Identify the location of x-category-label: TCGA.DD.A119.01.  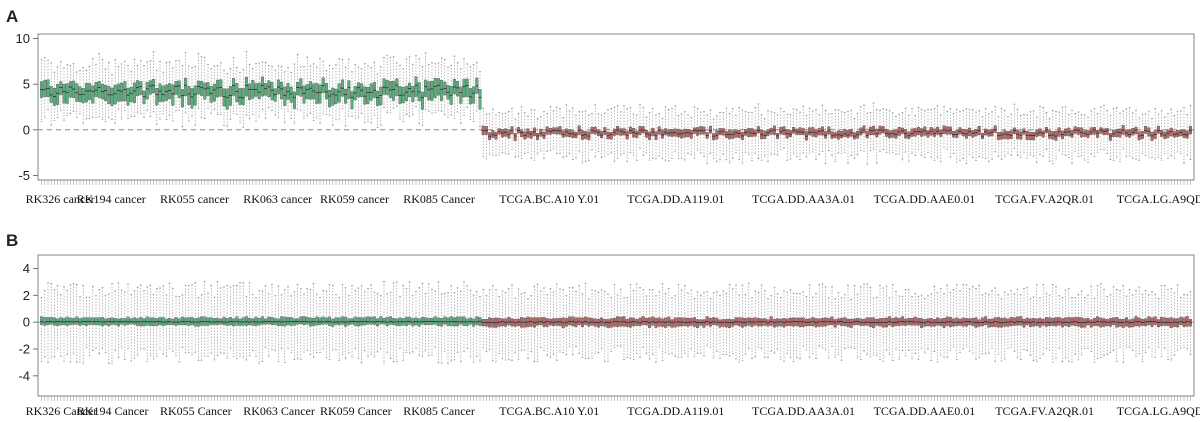
(675, 199).